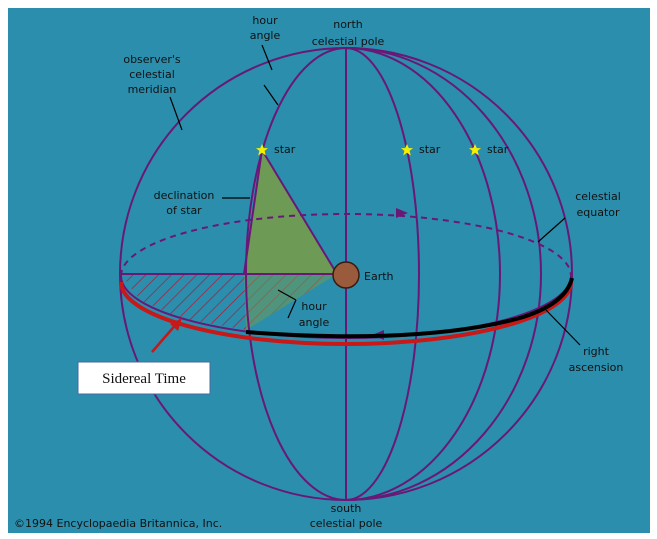 This screenshot has height=539, width=657. Describe the element at coordinates (346, 508) in the screenshot. I see `label-line: south` at that location.